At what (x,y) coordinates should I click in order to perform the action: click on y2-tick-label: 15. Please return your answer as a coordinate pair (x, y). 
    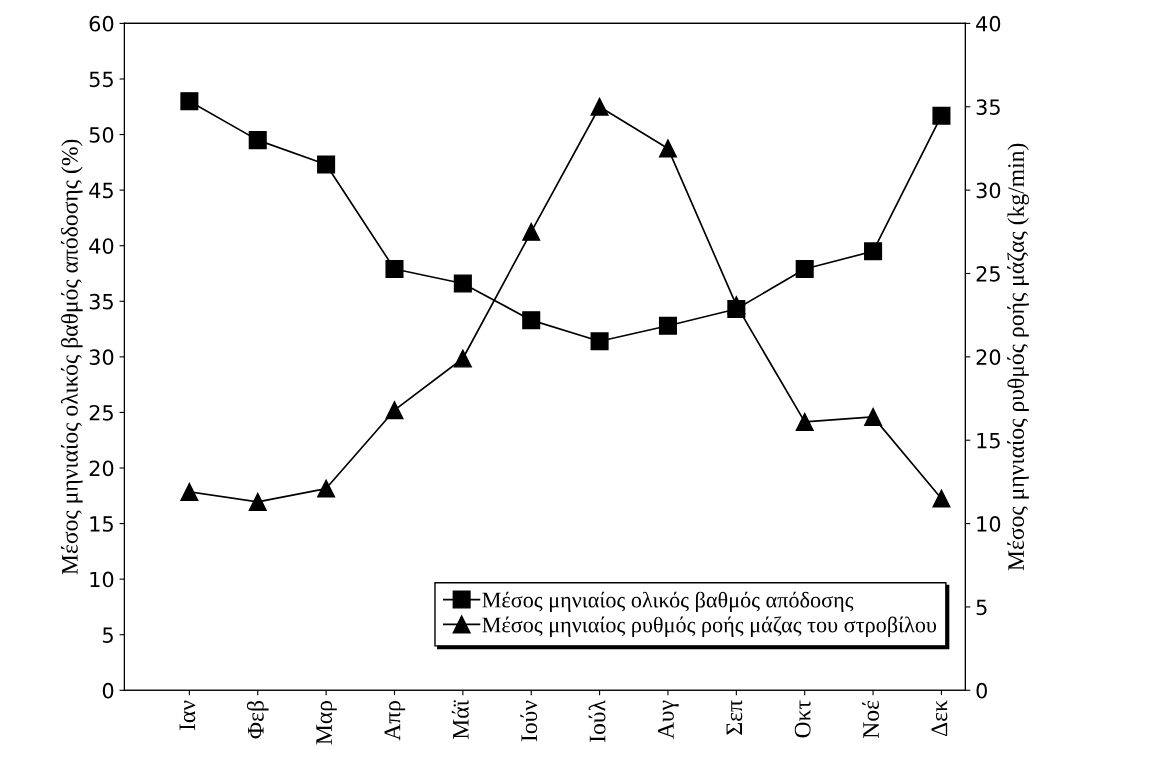
    Looking at the image, I should click on (988, 440).